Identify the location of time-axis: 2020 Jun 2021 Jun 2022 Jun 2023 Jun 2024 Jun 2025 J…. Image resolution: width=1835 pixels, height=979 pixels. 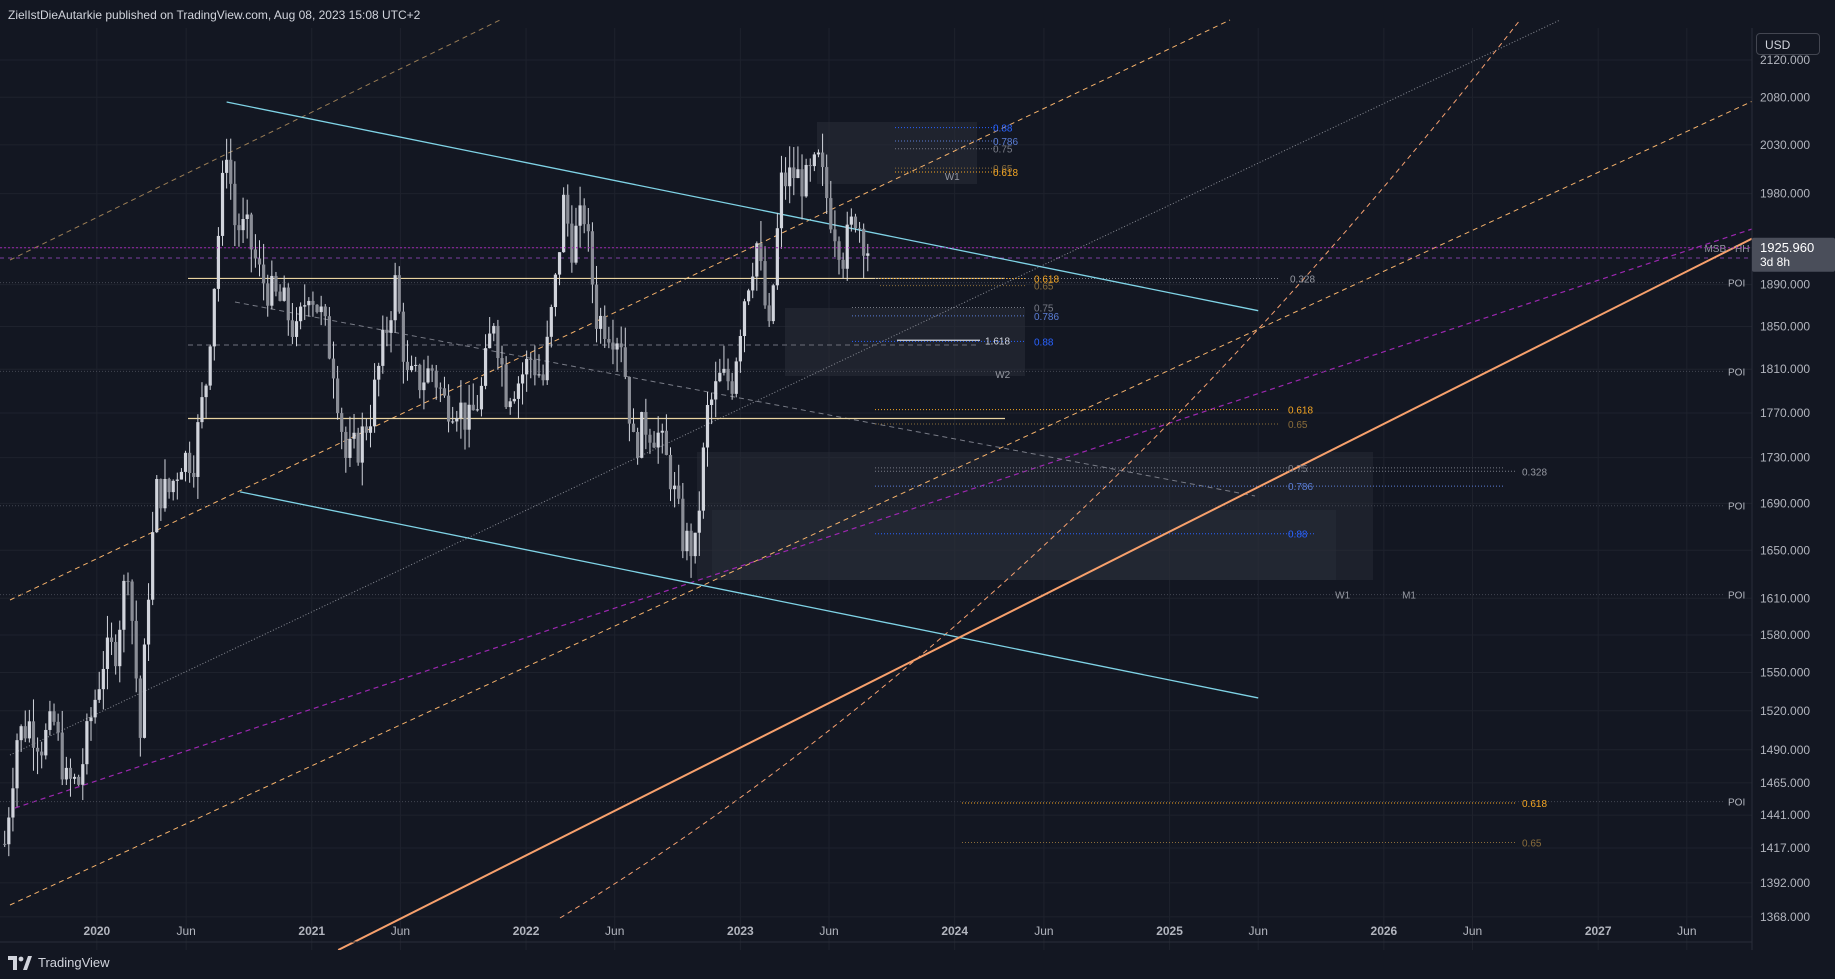
(876, 933).